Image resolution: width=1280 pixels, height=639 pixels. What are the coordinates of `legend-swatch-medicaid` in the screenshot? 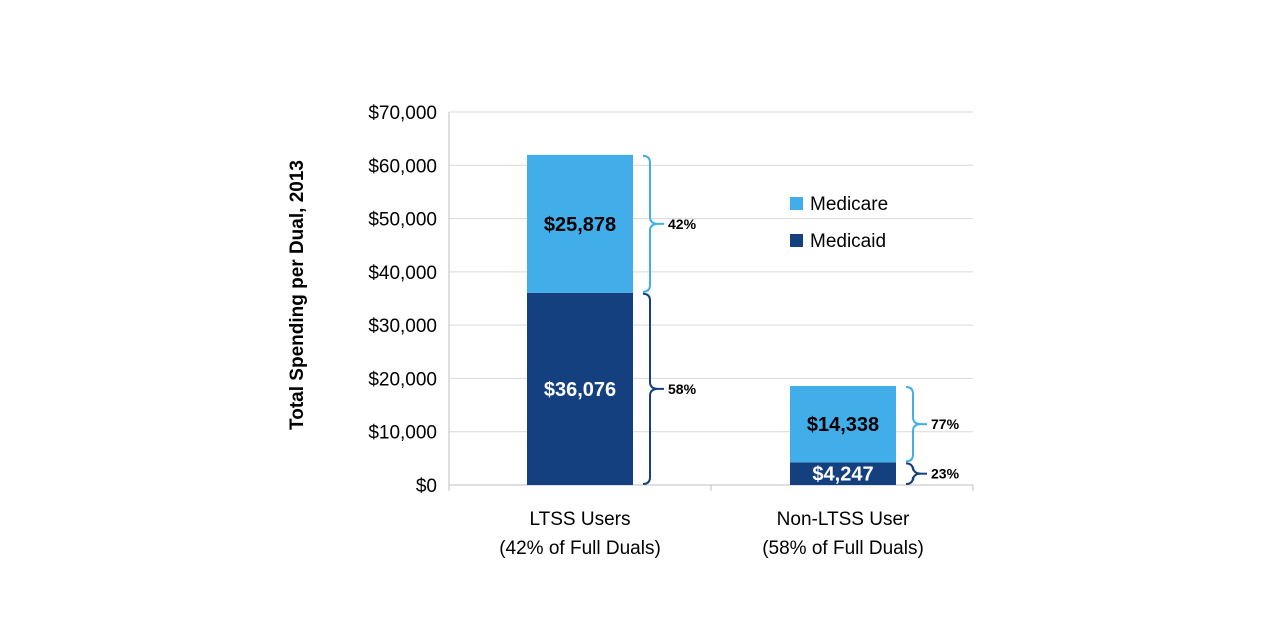 It's located at (796, 240).